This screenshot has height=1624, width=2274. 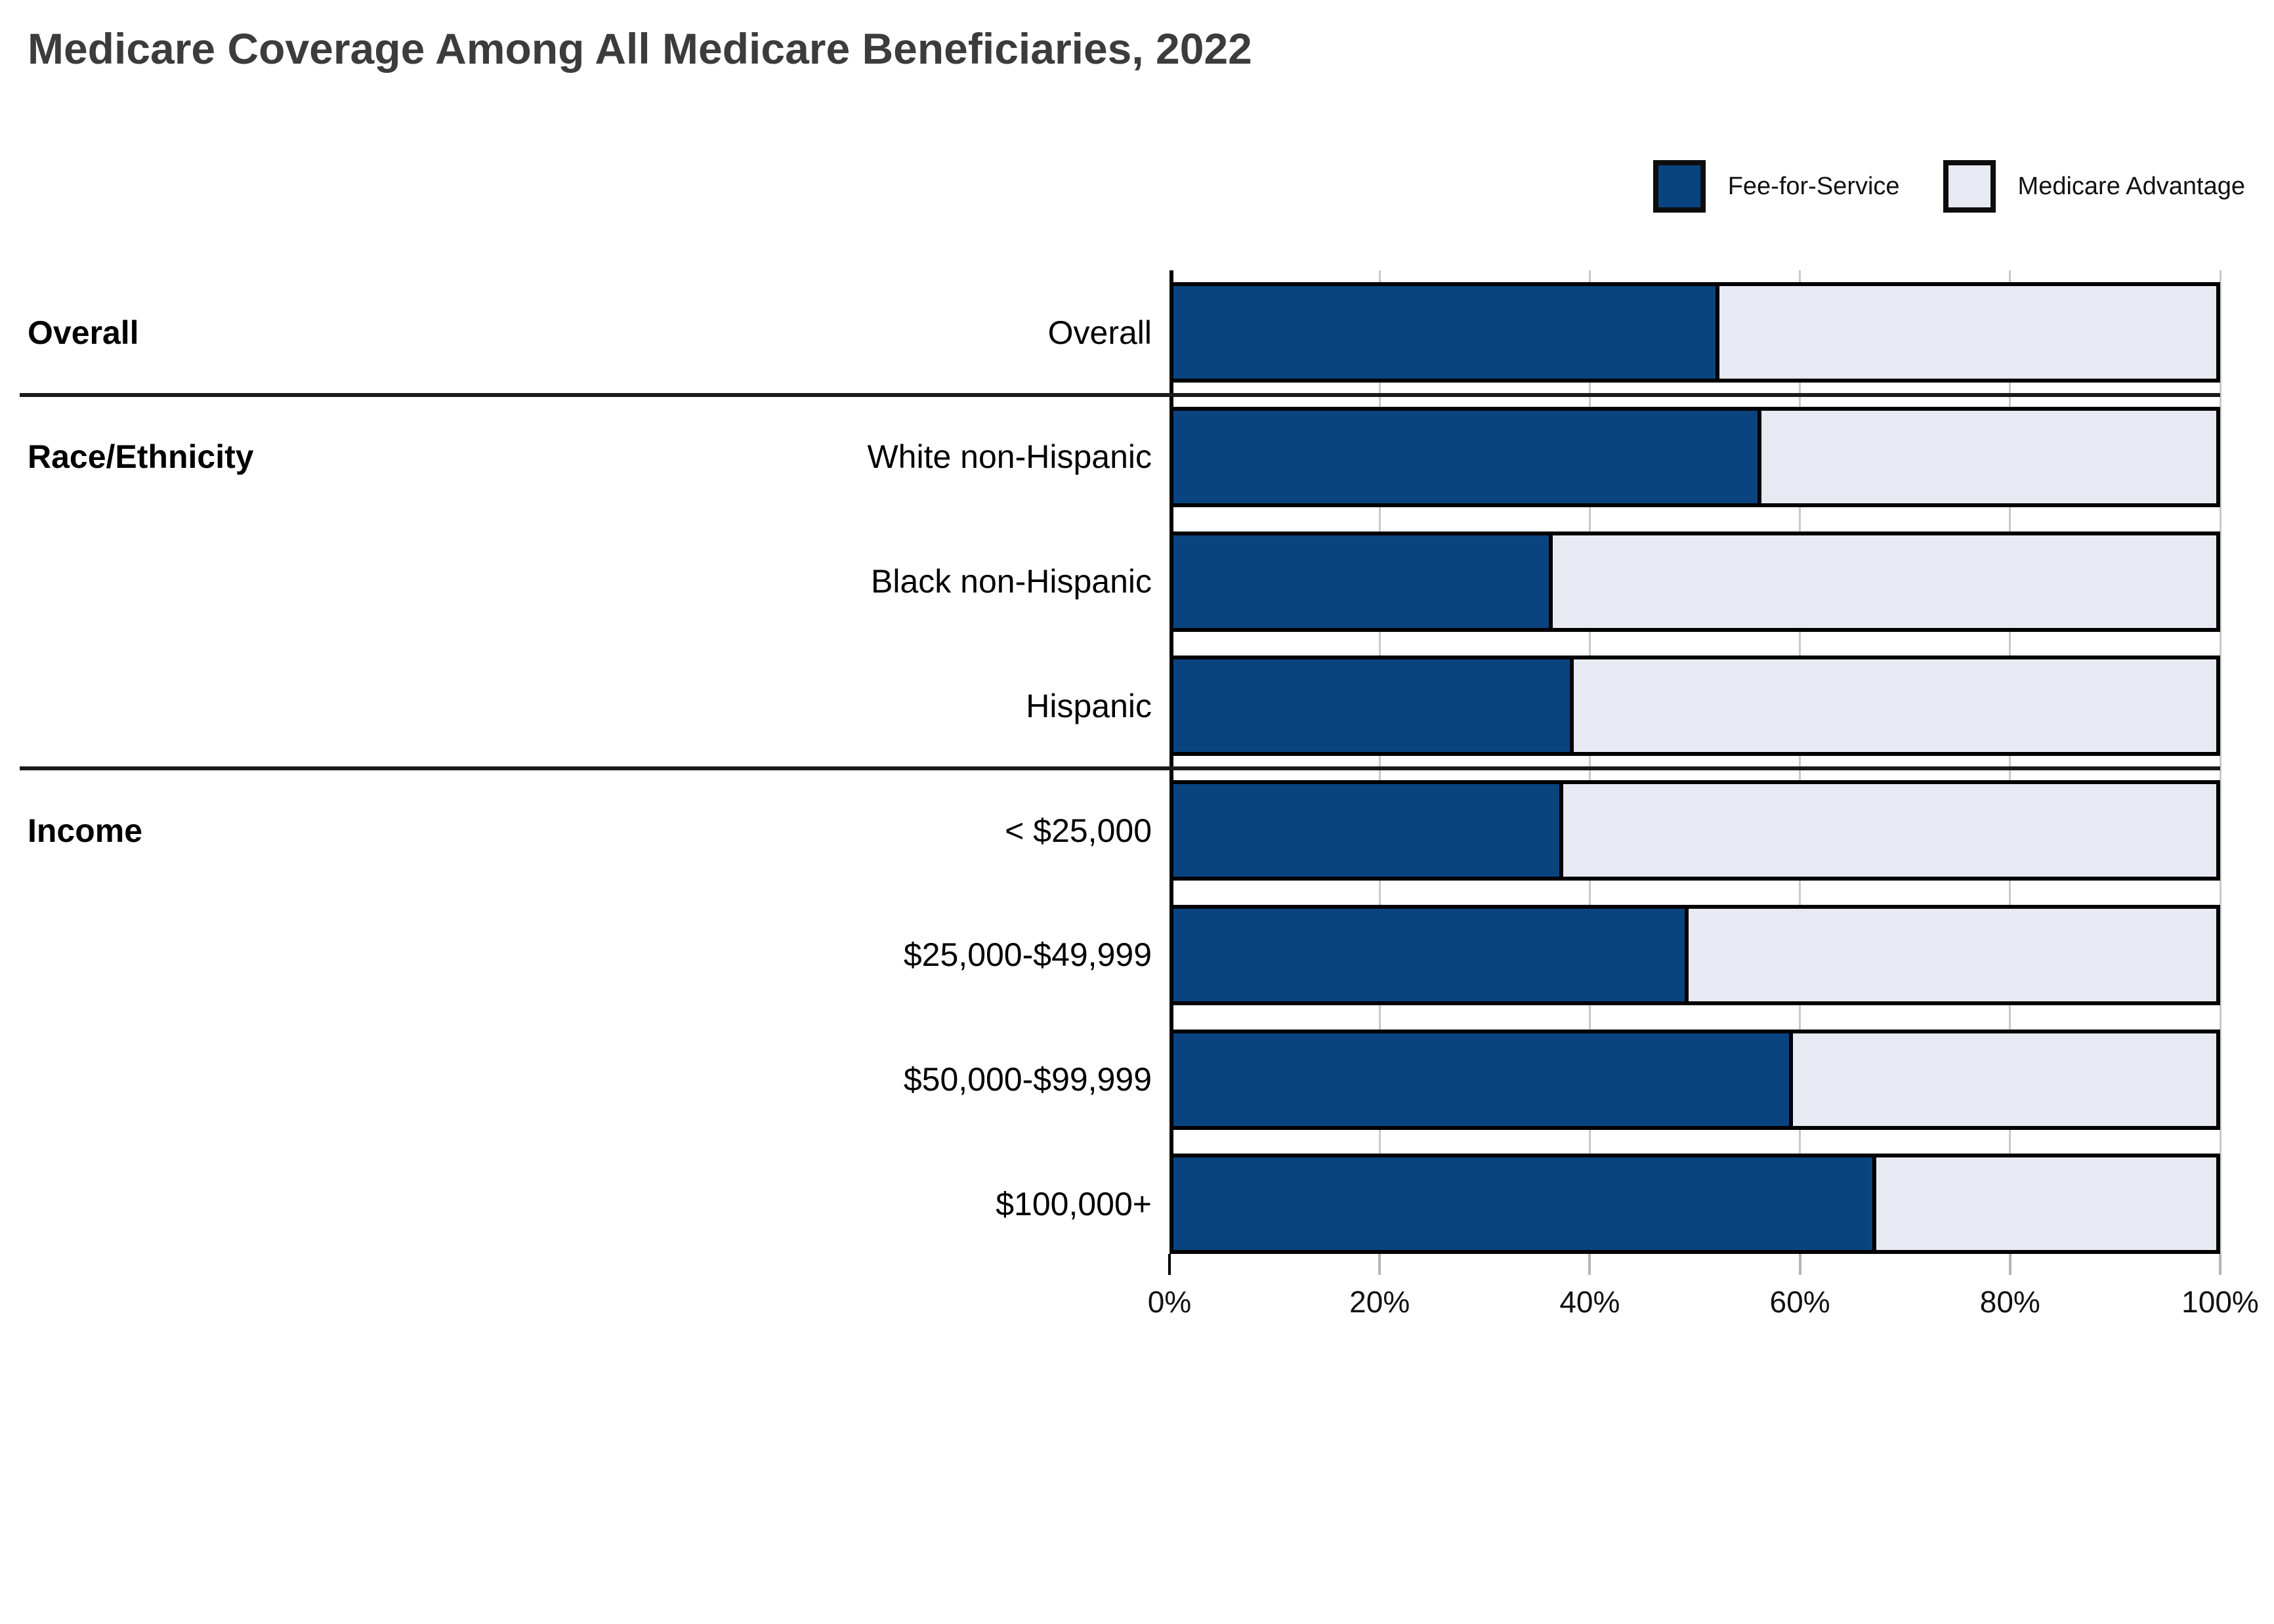 I want to click on bar-segment-fee-for-service-white-non-hispanic, so click(x=1467, y=456).